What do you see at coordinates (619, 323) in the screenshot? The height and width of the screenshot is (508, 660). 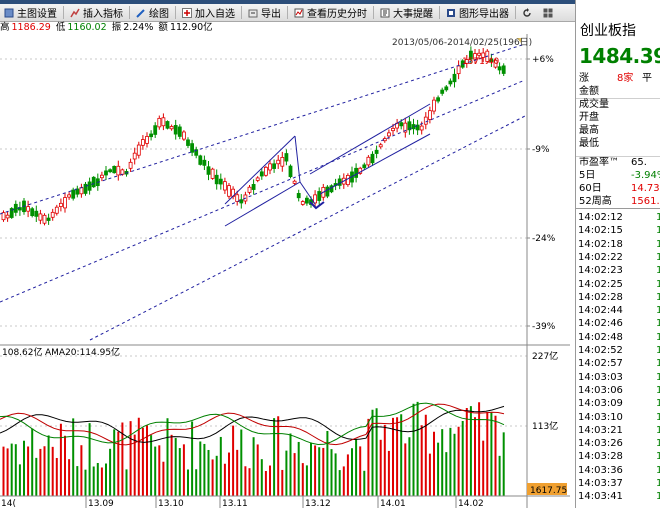 I see `tick-row: 14:02:46 1` at bounding box center [619, 323].